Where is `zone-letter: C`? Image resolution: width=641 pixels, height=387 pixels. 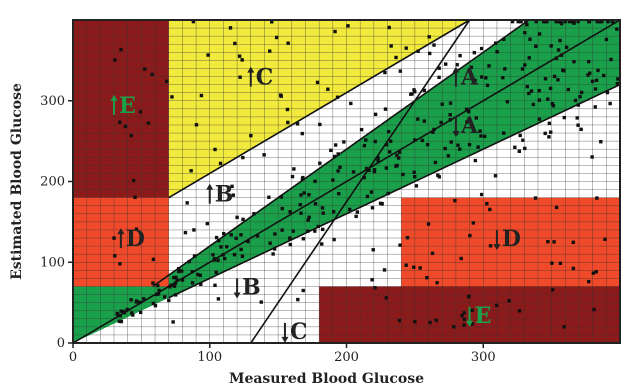
zone-letter: C is located at coordinates (265, 78).